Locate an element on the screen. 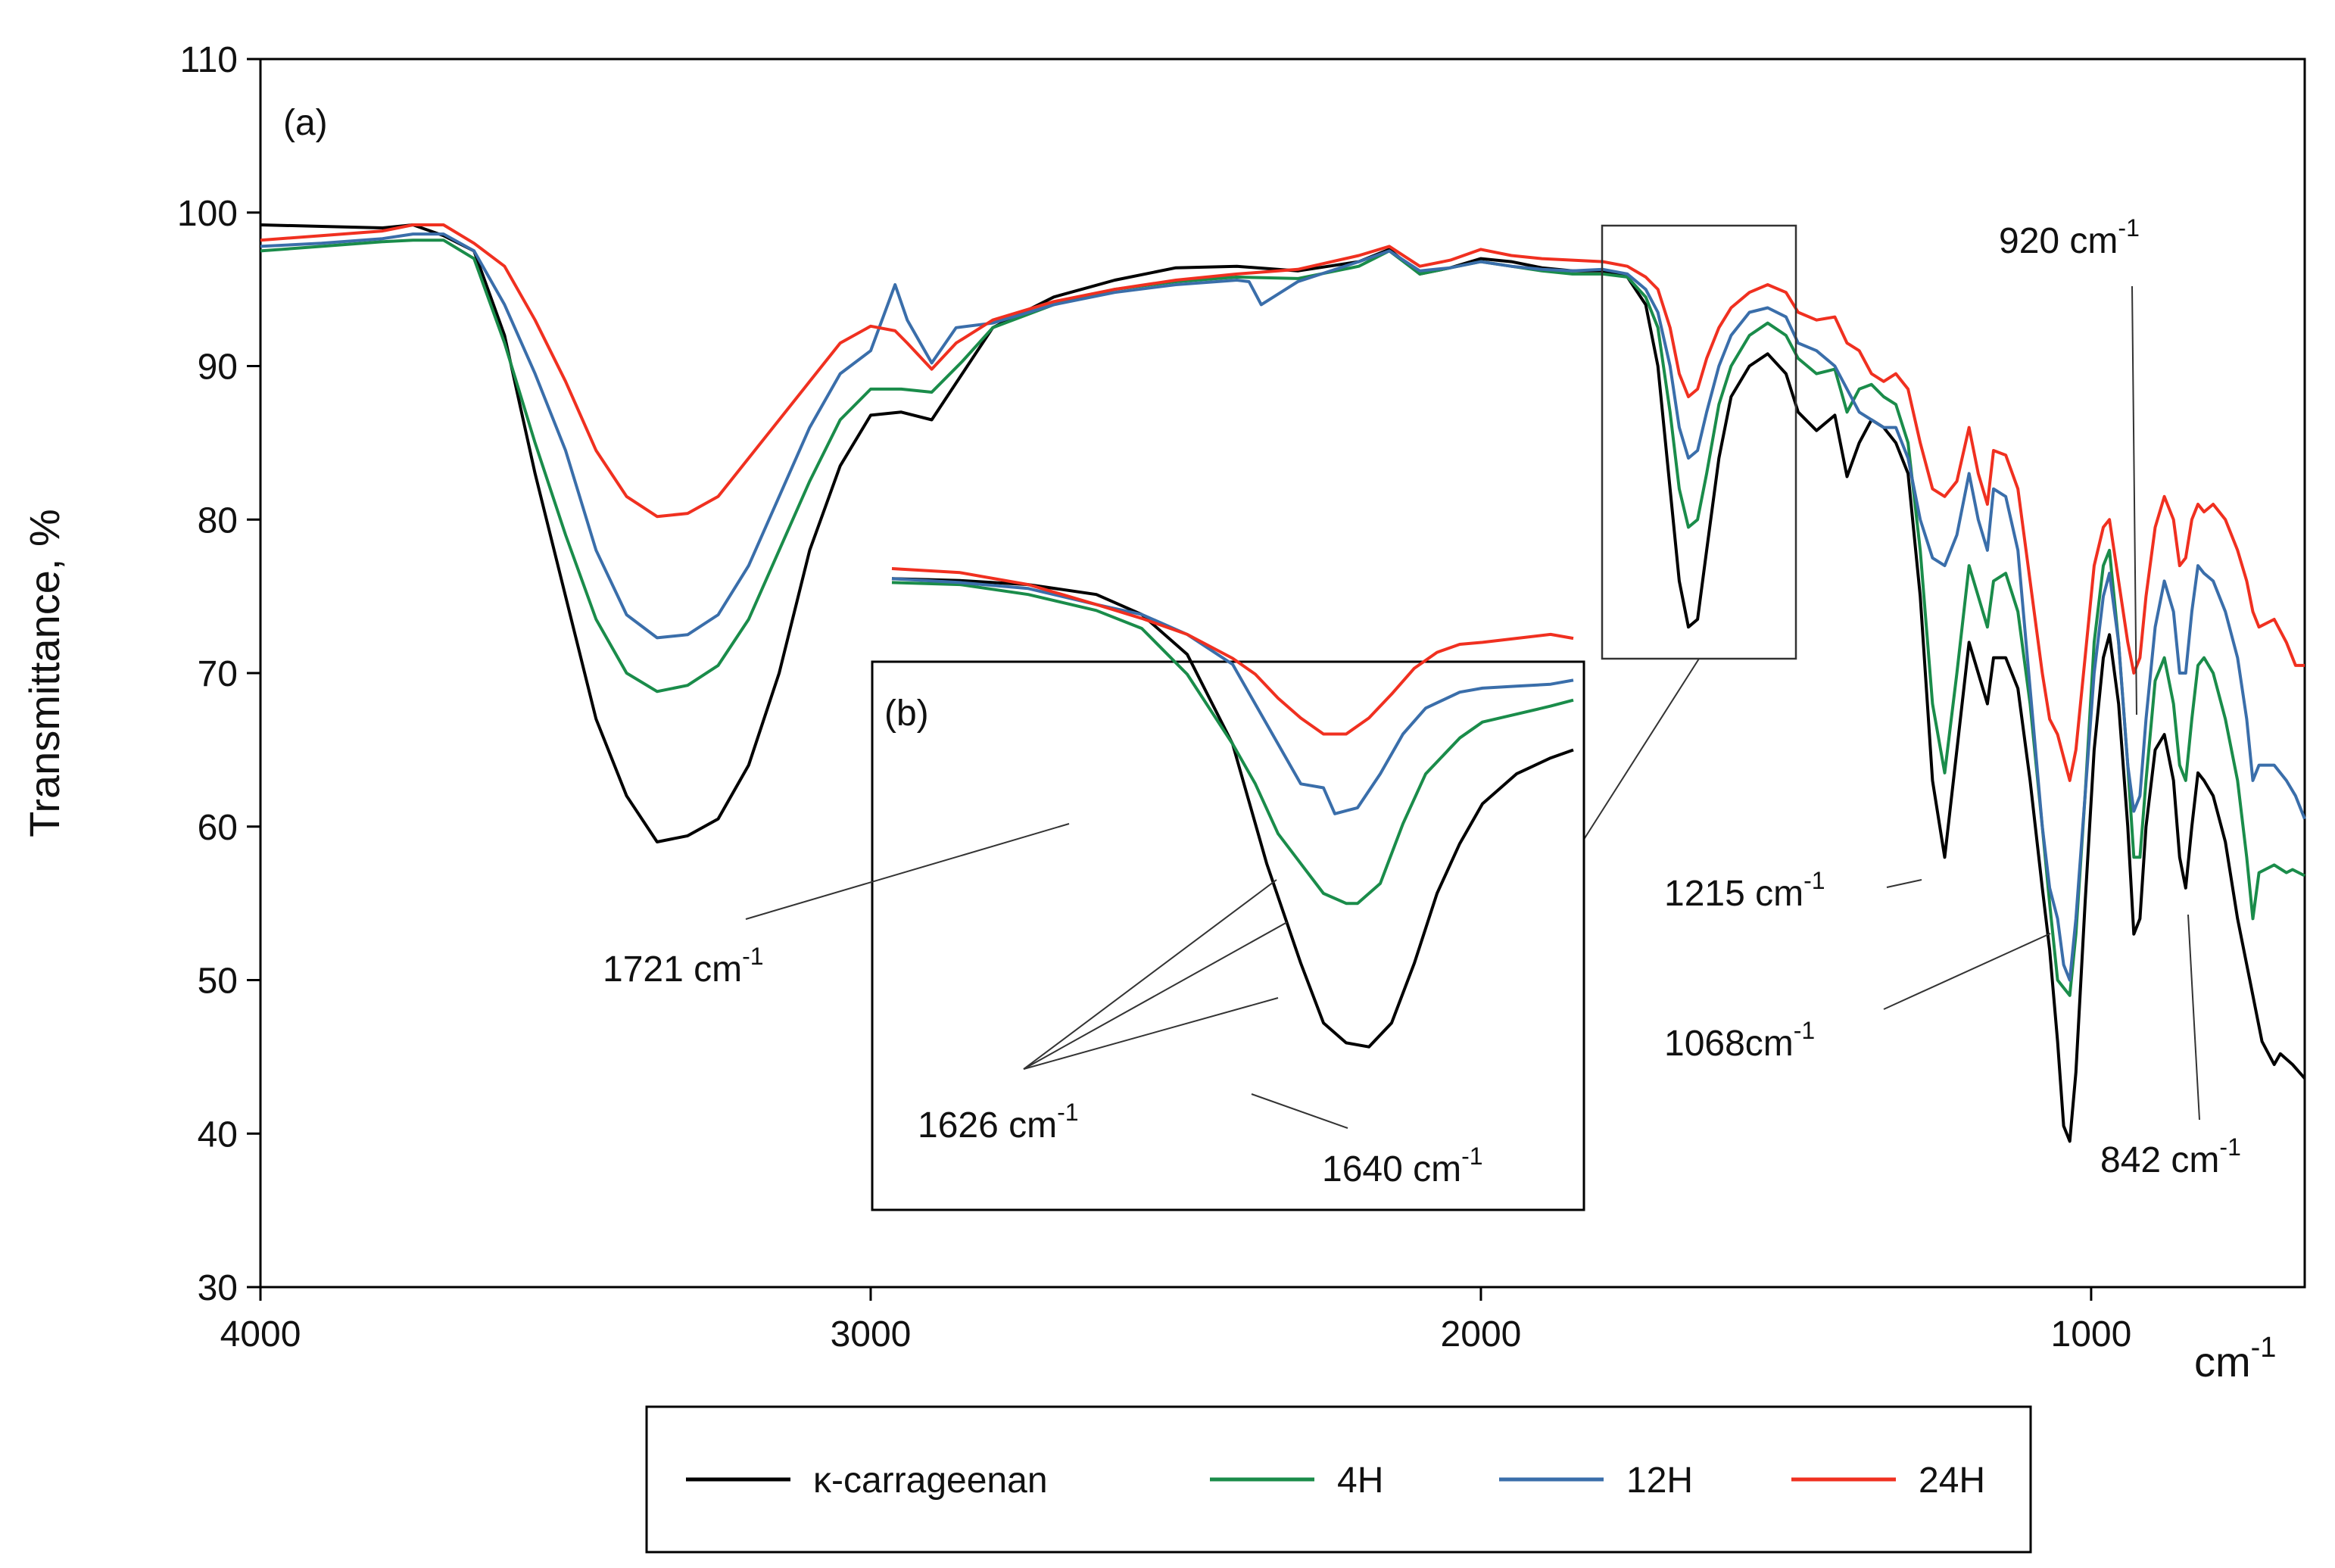 Image resolution: width=2335 pixels, height=1568 pixels. x-tick-label: 2000 is located at coordinates (1481, 1334).